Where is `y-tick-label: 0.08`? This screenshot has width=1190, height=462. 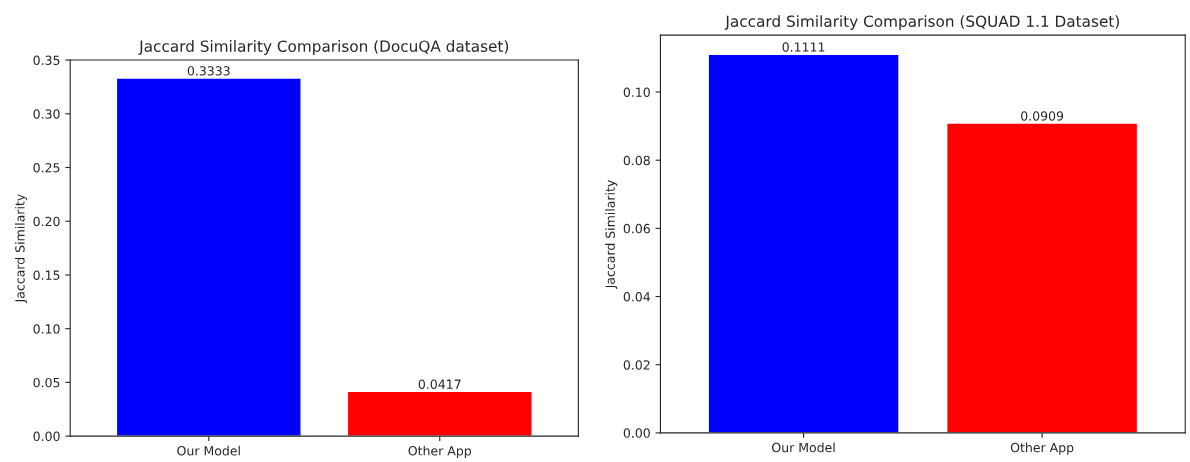 y-tick-label: 0.08 is located at coordinates (636, 160).